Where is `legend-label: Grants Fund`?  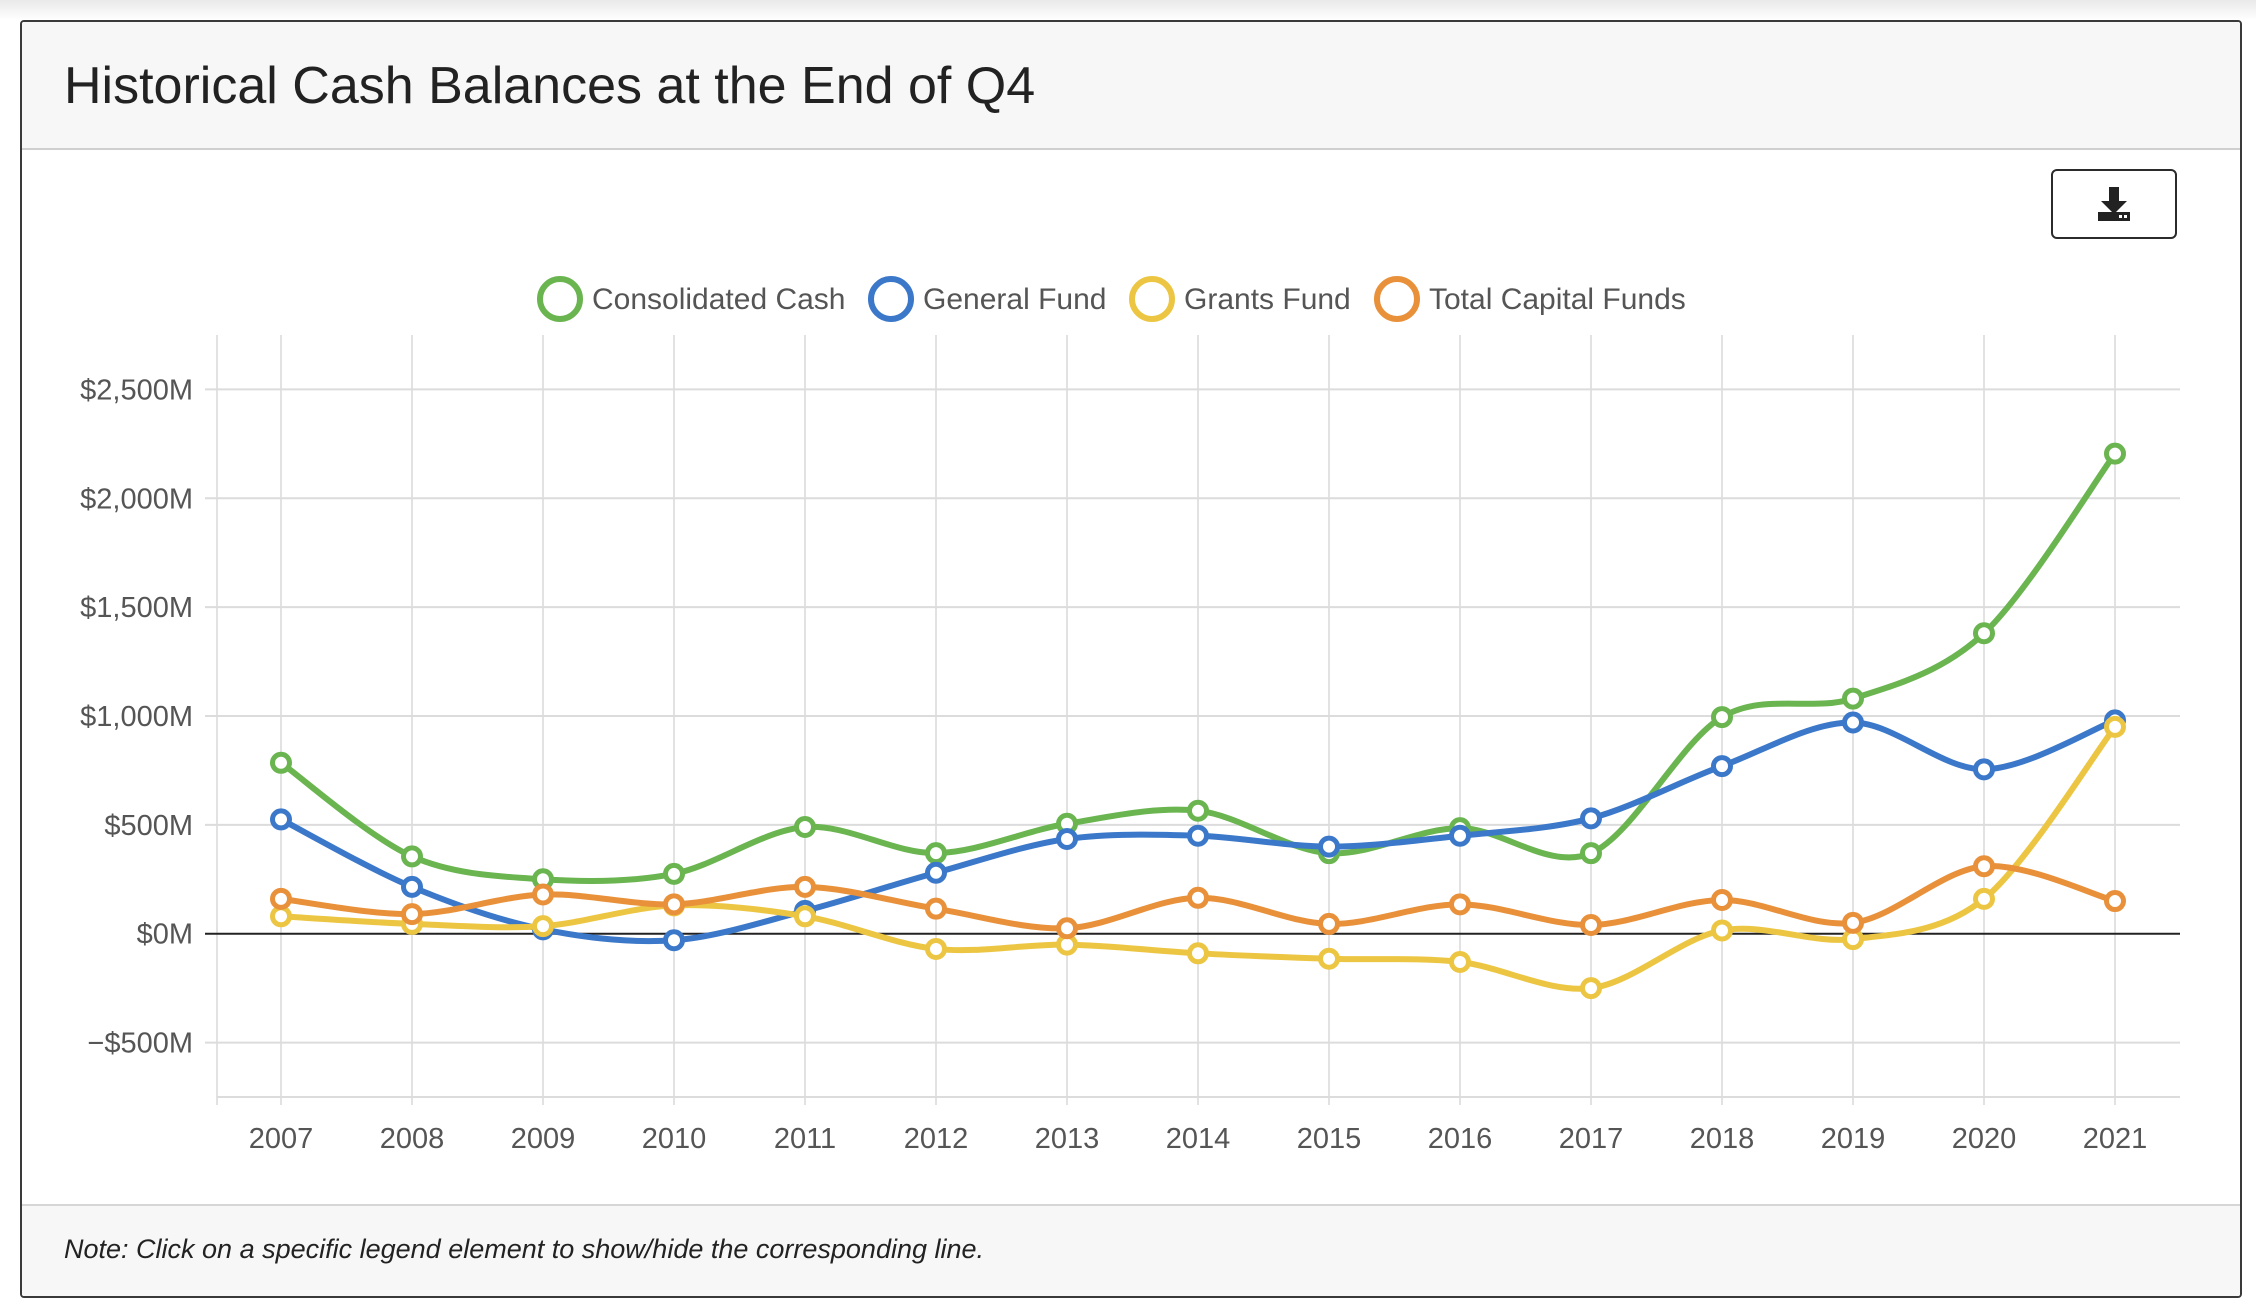
legend-label: Grants Fund is located at coordinates (1267, 299).